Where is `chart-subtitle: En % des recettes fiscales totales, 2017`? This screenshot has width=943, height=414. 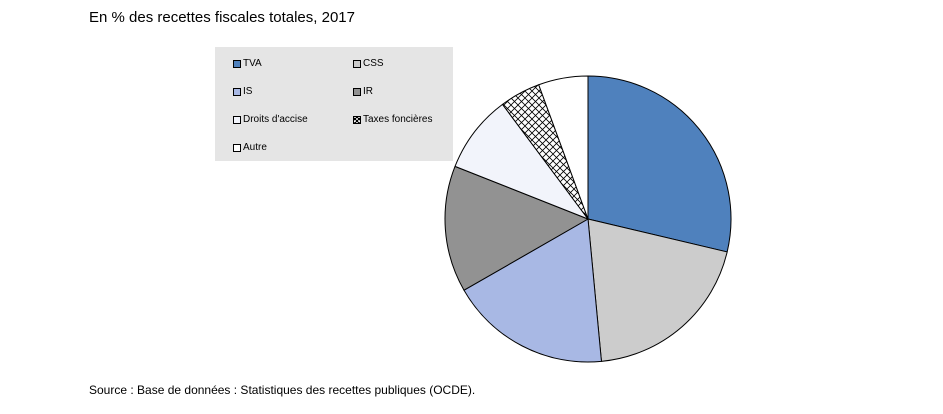 chart-subtitle: En % des recettes fiscales totales, 2017 is located at coordinates (222, 17).